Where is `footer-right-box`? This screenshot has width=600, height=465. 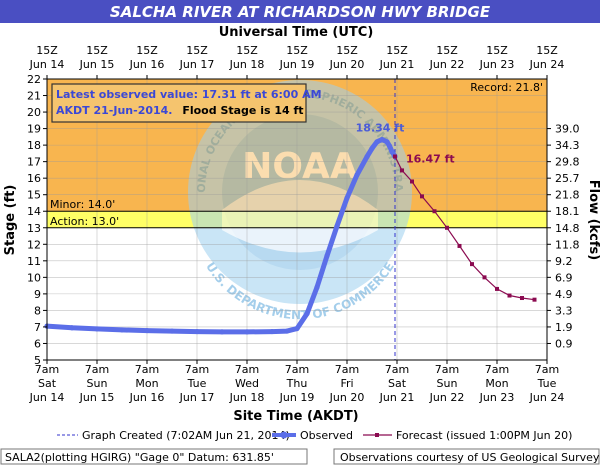
footer-right-box is located at coordinates (466, 456).